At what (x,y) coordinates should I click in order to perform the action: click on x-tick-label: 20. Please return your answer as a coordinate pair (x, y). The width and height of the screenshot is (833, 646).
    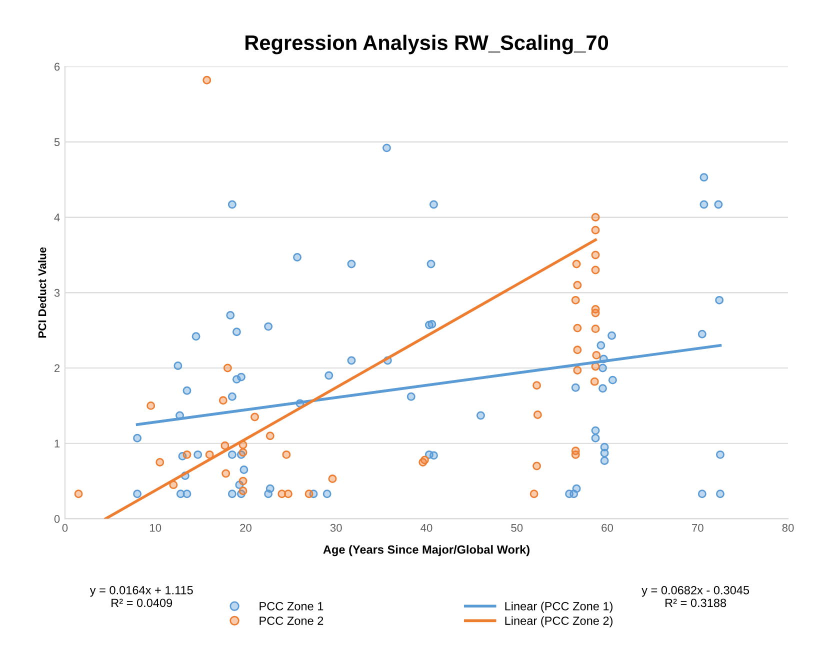
    Looking at the image, I should click on (246, 528).